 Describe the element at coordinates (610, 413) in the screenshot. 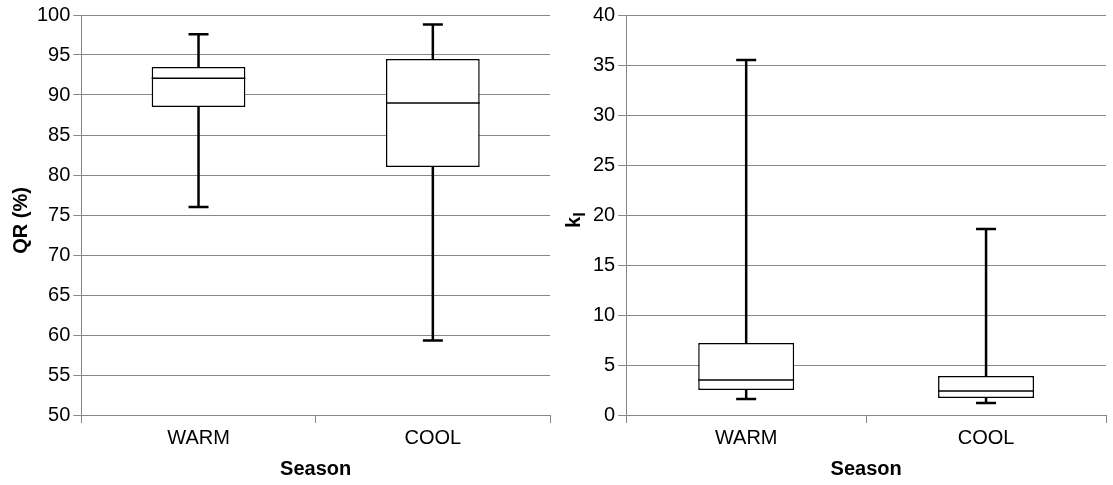

I see `y-tick-label: 0` at that location.